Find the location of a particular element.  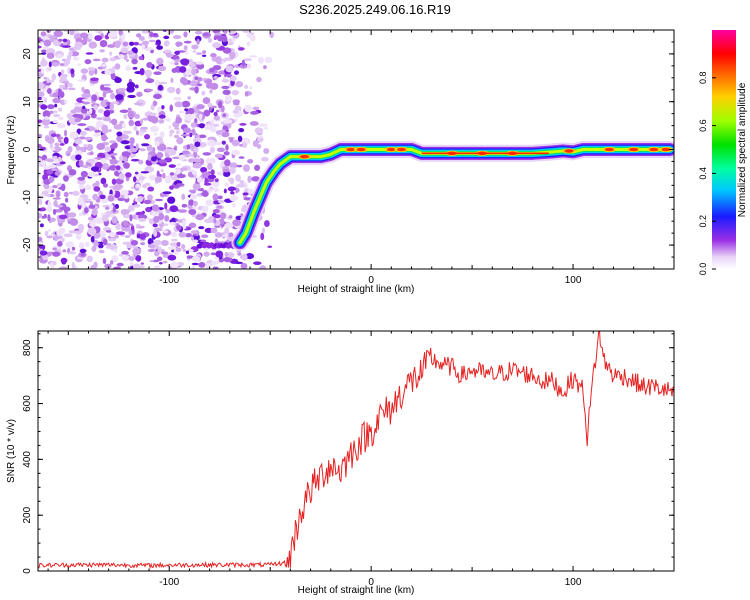

colorbar-tick-label: 0.2 is located at coordinates (703, 221).